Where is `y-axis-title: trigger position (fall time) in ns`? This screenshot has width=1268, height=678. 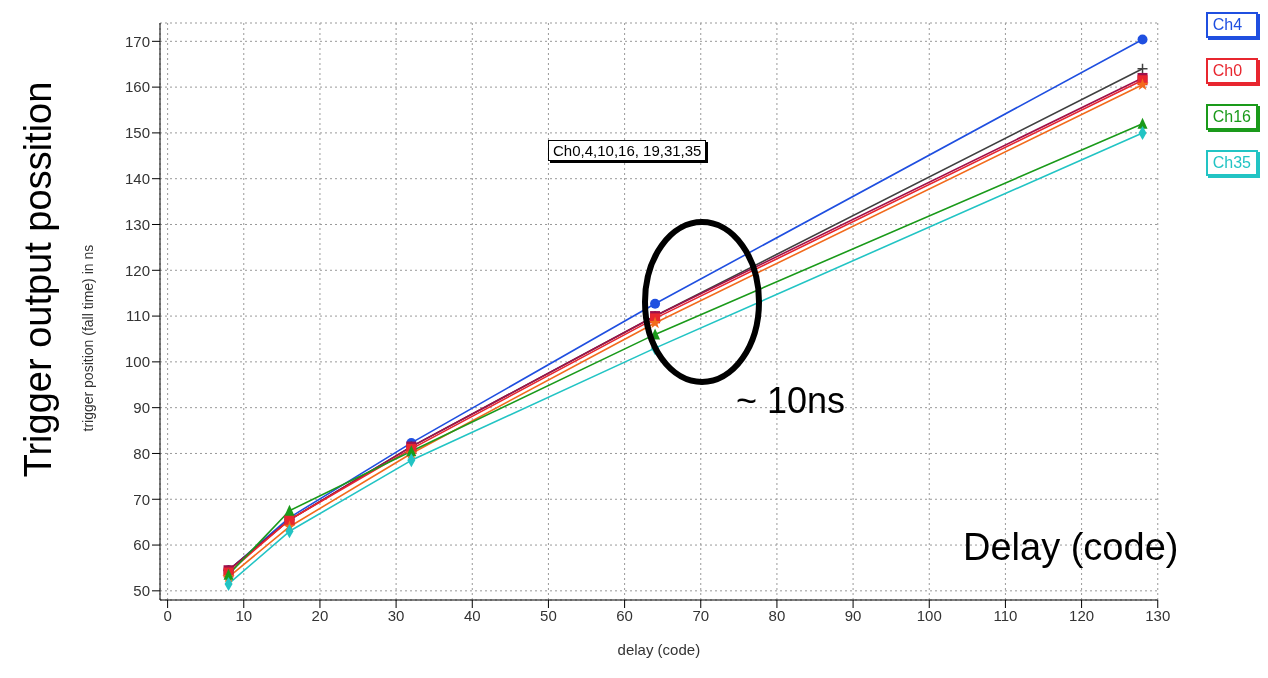 y-axis-title: trigger position (fall time) in ns is located at coordinates (87, 338).